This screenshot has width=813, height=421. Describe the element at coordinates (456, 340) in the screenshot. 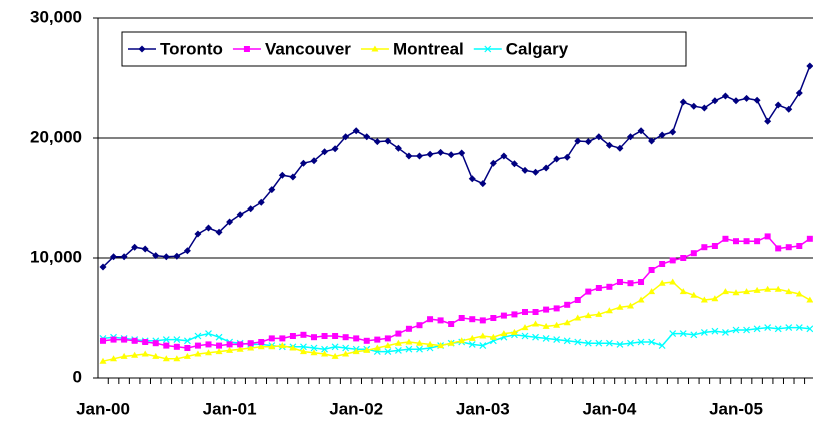

I see `series` at that location.